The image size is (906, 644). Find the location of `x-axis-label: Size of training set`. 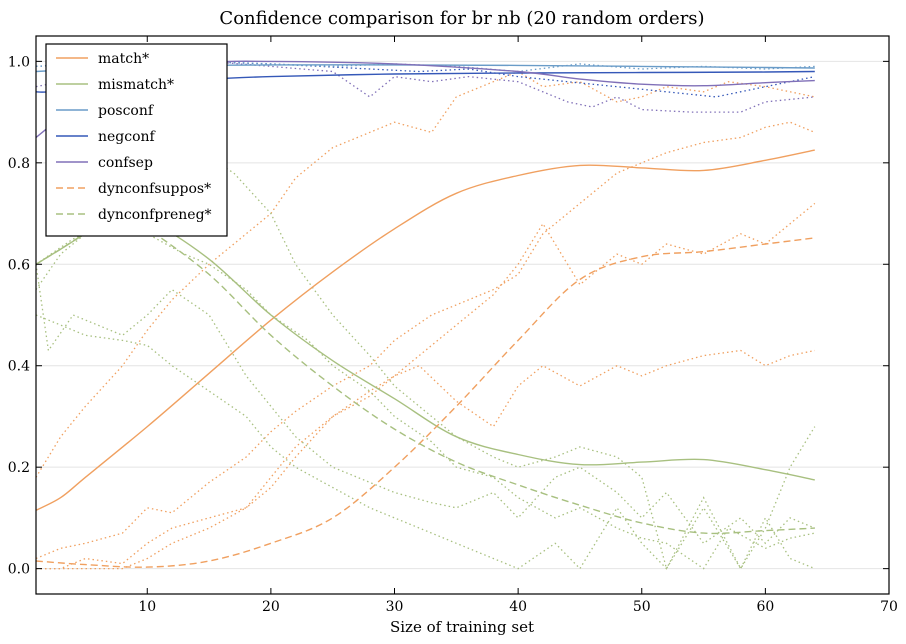

x-axis-label: Size of training set is located at coordinates (462, 627).